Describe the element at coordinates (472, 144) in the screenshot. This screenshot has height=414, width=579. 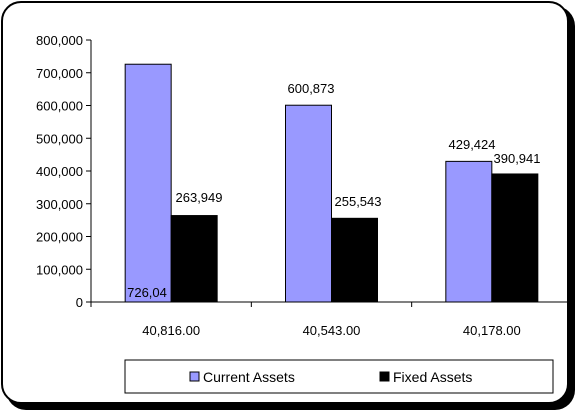
I see `data-label: 429,424` at that location.